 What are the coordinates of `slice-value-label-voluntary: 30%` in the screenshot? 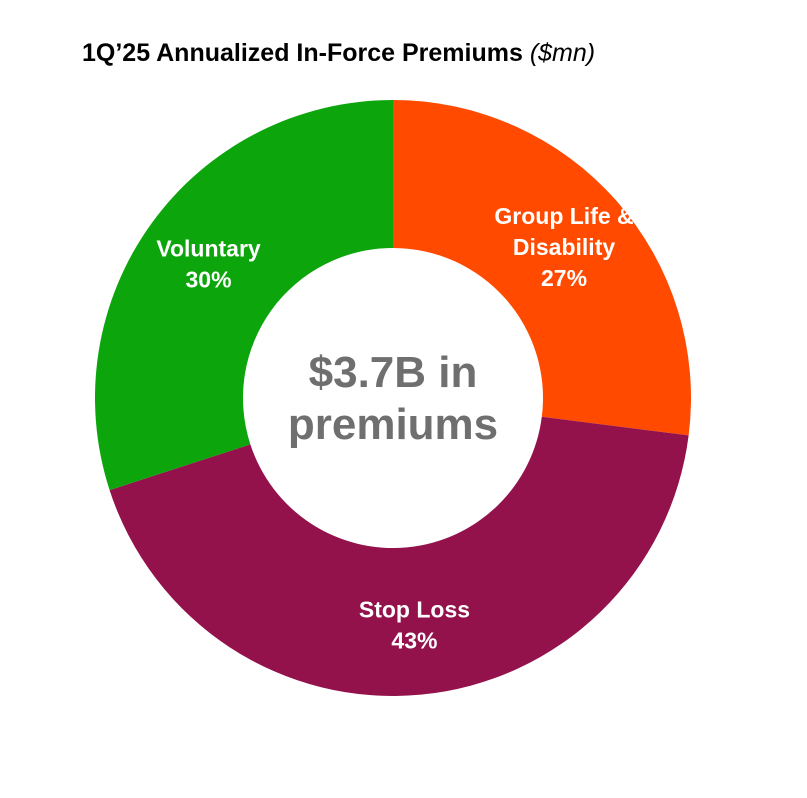 It's located at (209, 279).